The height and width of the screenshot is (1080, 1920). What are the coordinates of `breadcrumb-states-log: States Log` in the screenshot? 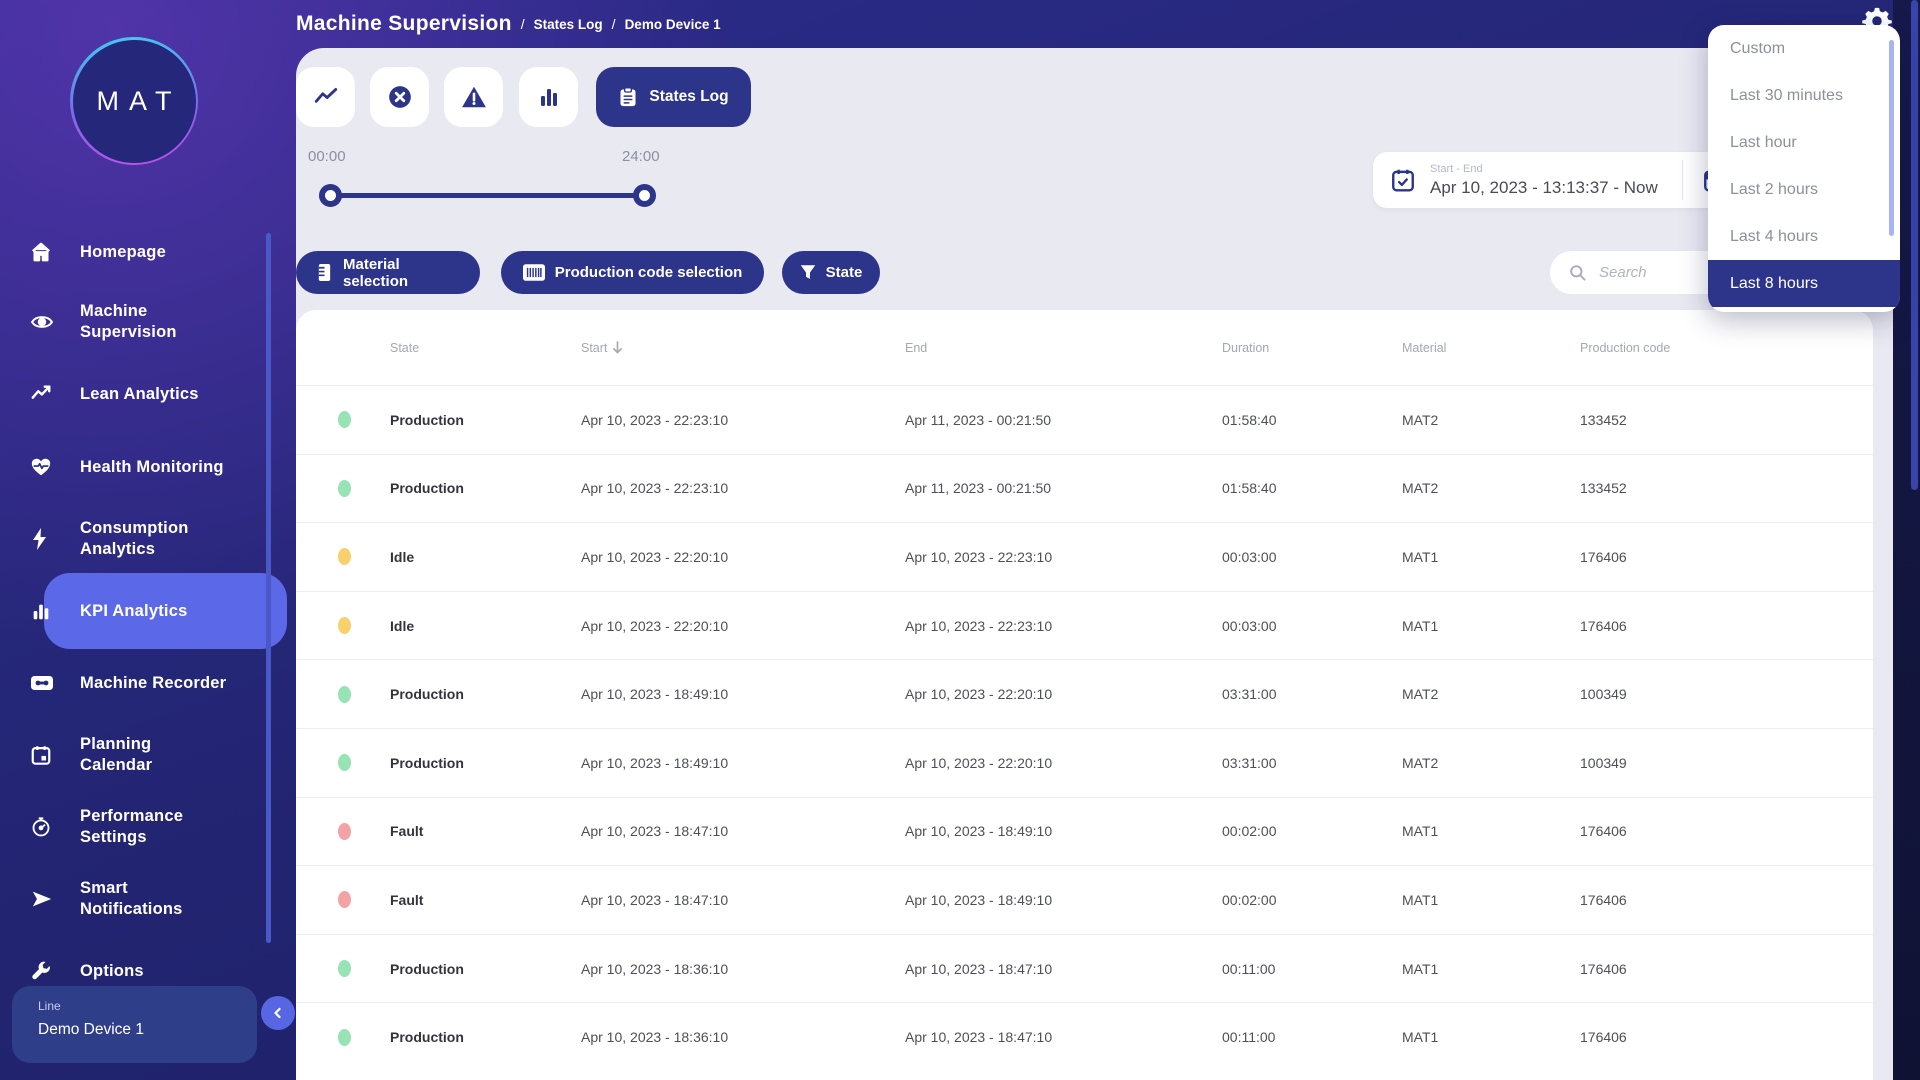 It's located at (568, 24).